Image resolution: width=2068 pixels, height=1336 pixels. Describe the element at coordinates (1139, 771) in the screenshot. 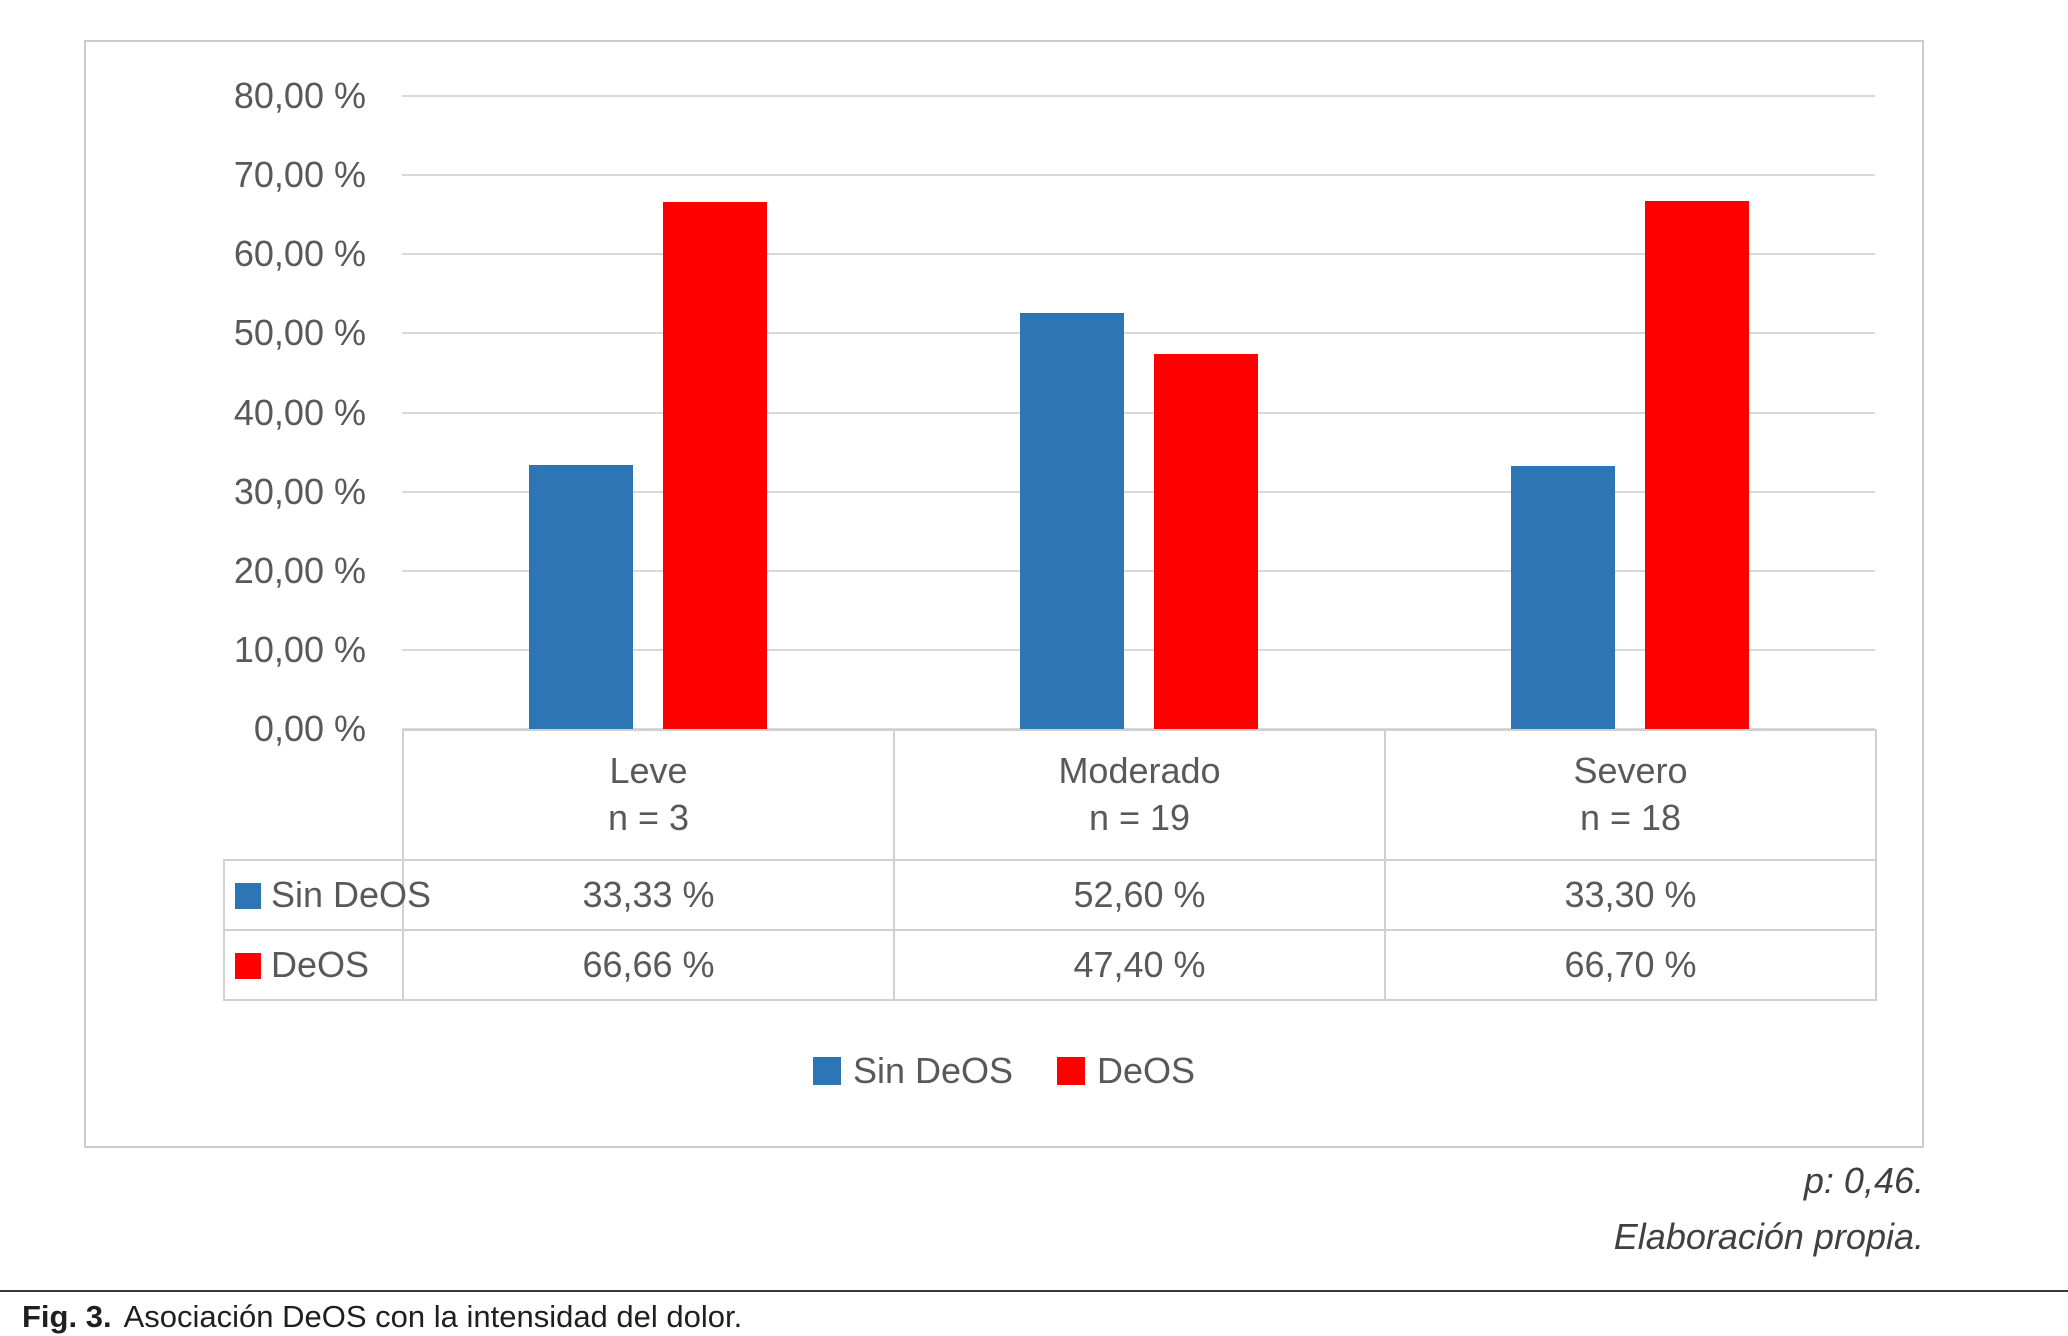

I see `category-name: Moderado` at that location.